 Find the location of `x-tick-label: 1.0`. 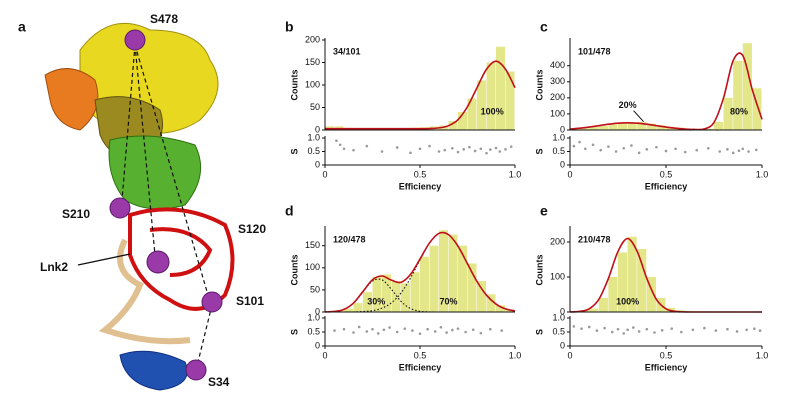

x-tick-label: 1.0 is located at coordinates (762, 174).